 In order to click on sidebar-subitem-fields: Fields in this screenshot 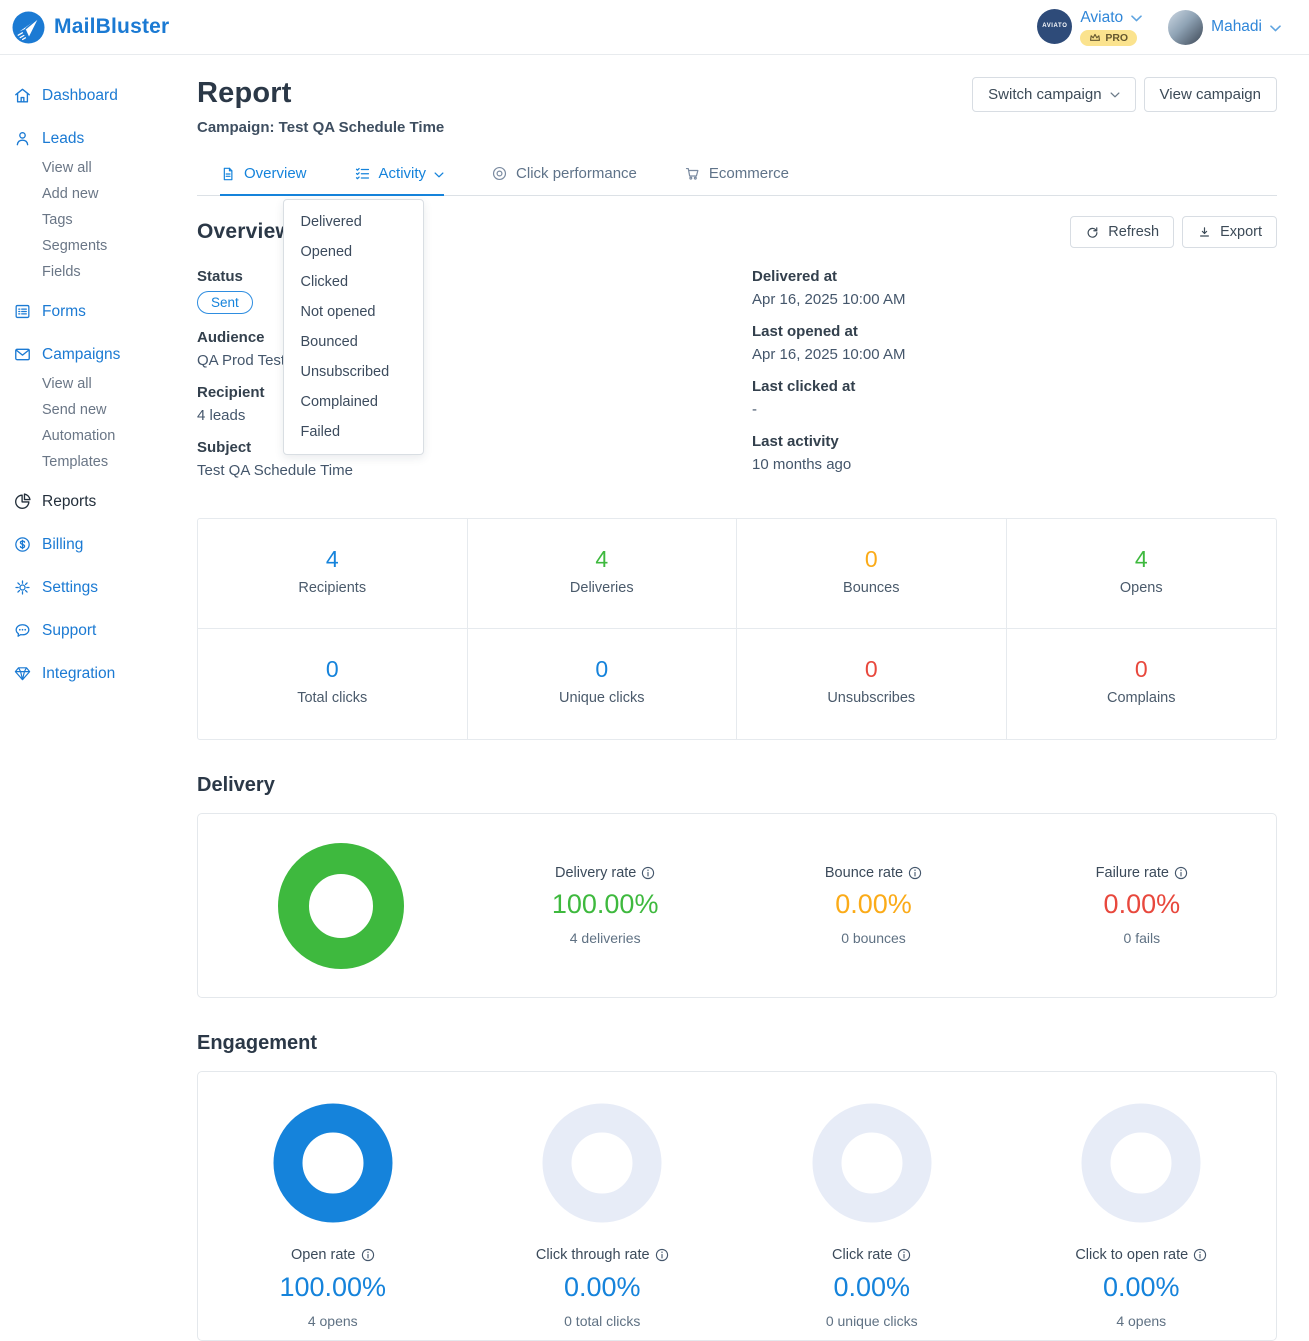, I will do `click(61, 272)`.